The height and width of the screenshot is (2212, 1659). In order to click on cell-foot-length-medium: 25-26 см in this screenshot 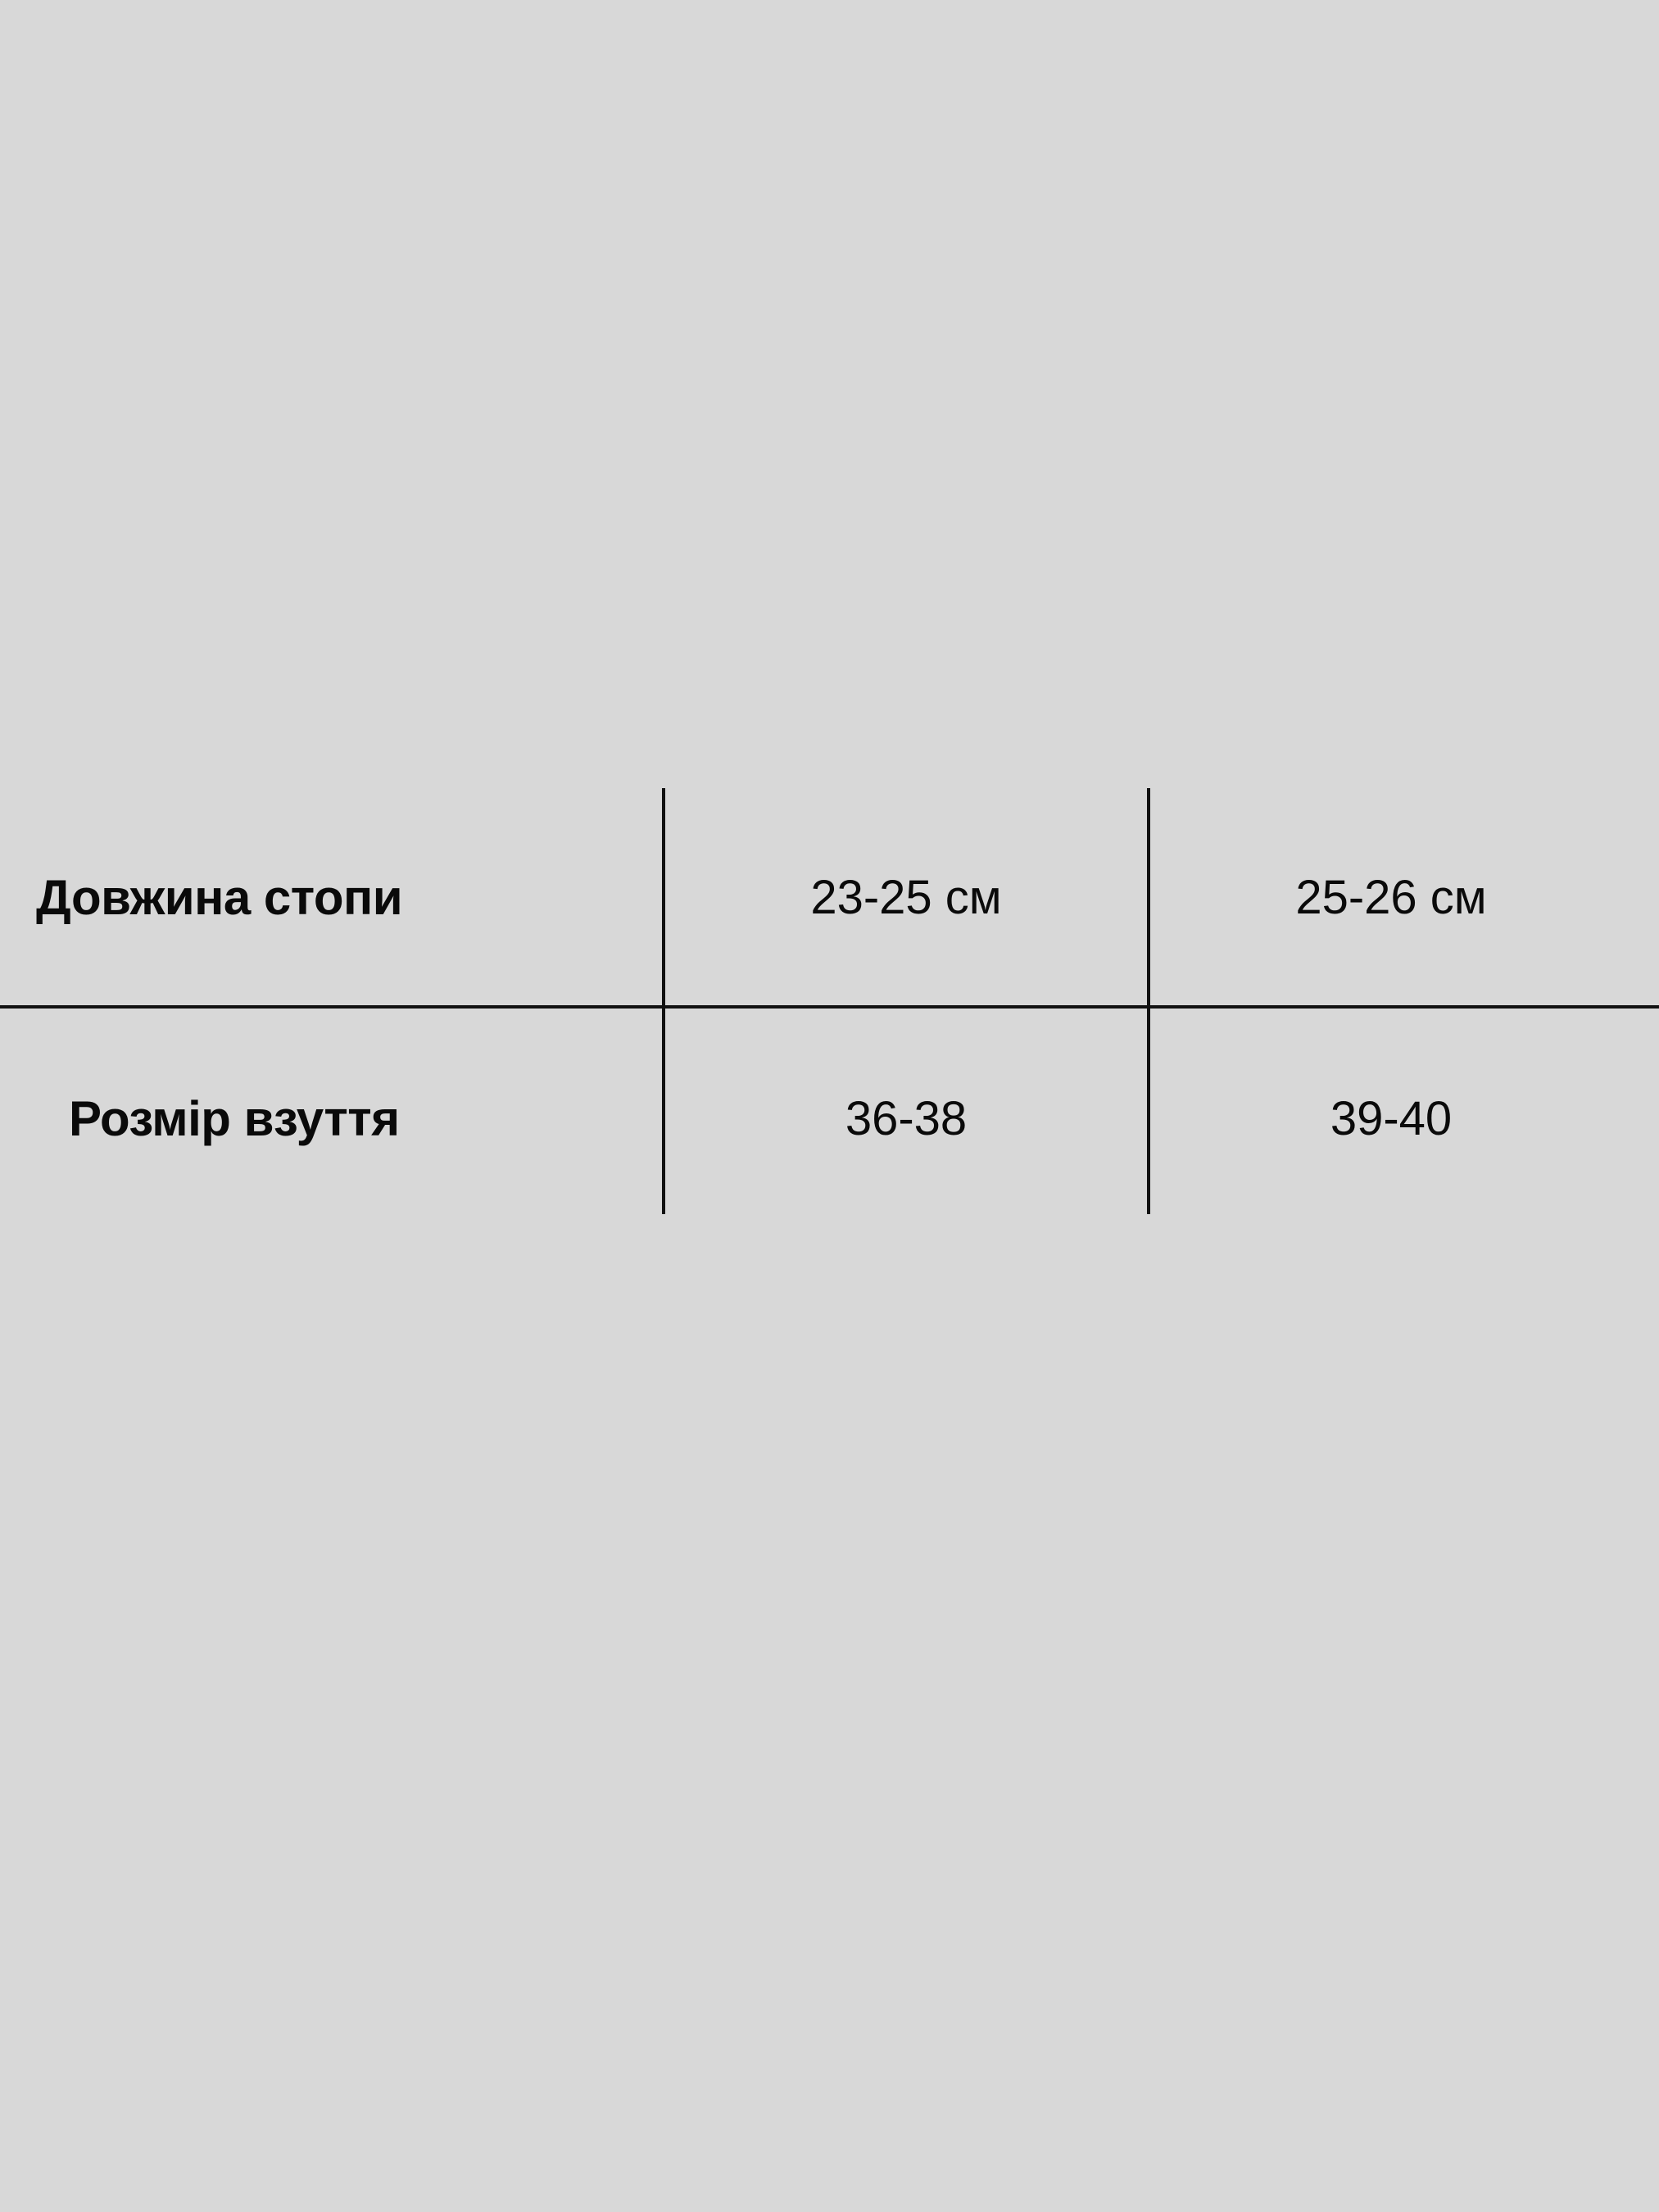, I will do `click(1391, 897)`.